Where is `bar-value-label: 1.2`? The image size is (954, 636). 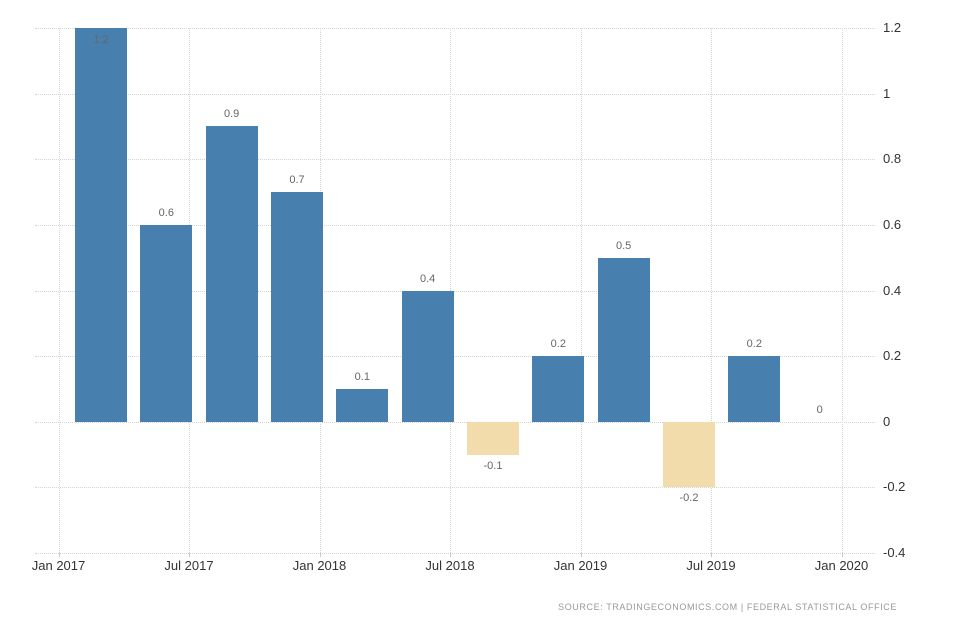
bar-value-label: 1.2 is located at coordinates (101, 40).